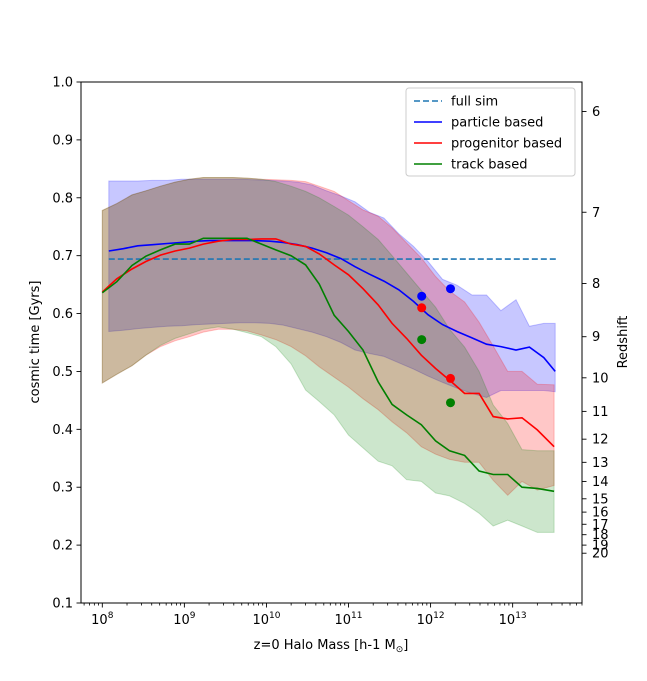  Describe the element at coordinates (600, 513) in the screenshot. I see `redshift-tick-label: 16` at that location.